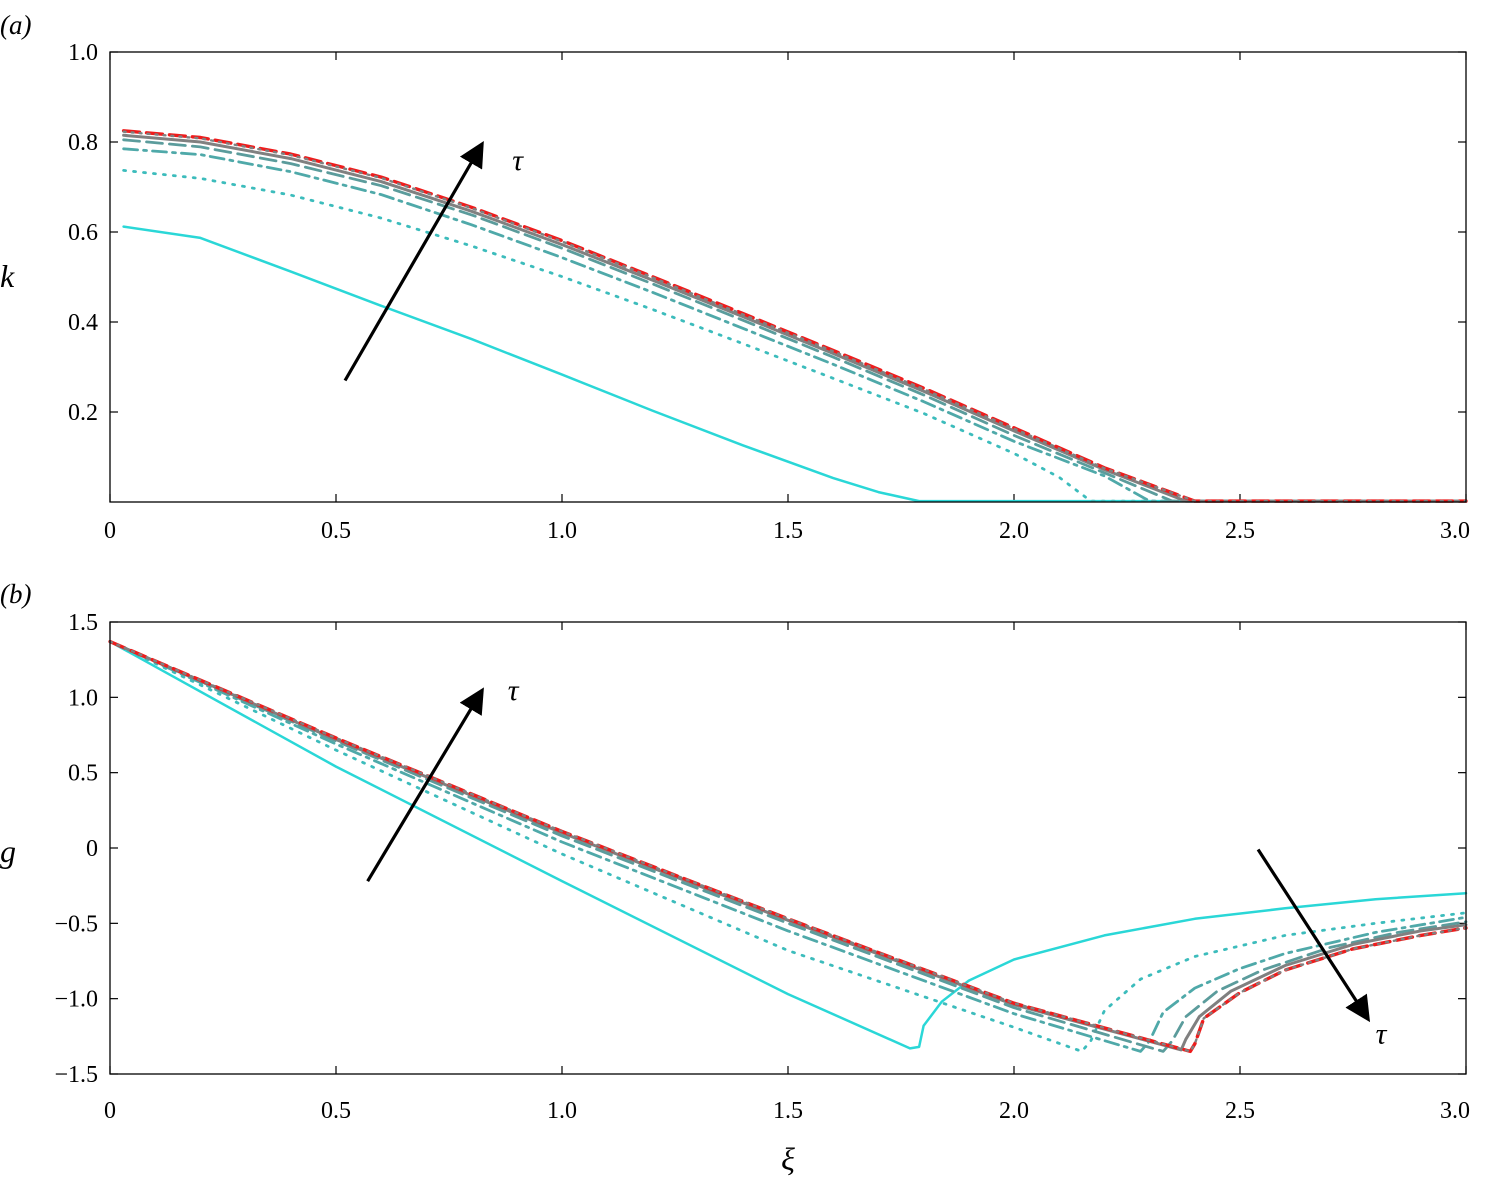  I want to click on panel-b-tau-label-1: τ, so click(514, 690).